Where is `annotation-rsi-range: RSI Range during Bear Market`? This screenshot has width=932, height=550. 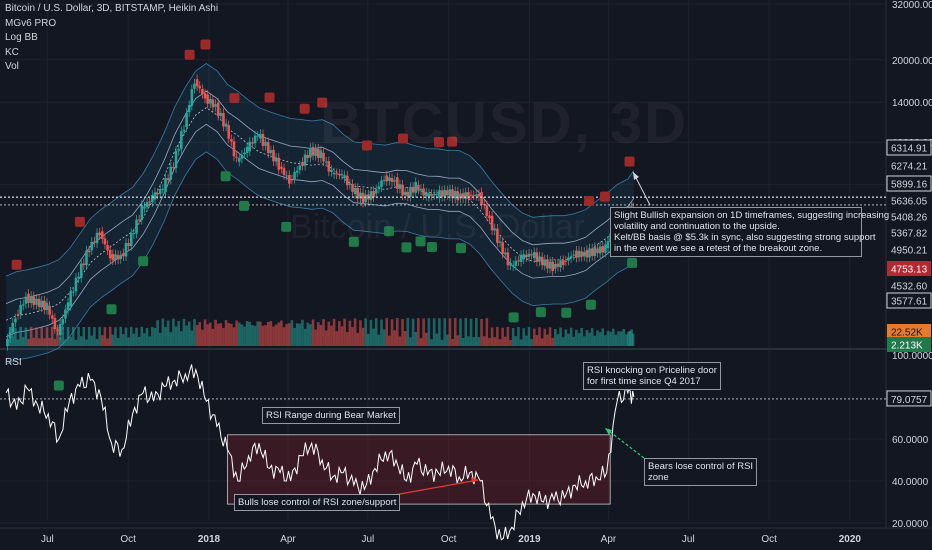
annotation-rsi-range: RSI Range during Bear Market is located at coordinates (331, 415).